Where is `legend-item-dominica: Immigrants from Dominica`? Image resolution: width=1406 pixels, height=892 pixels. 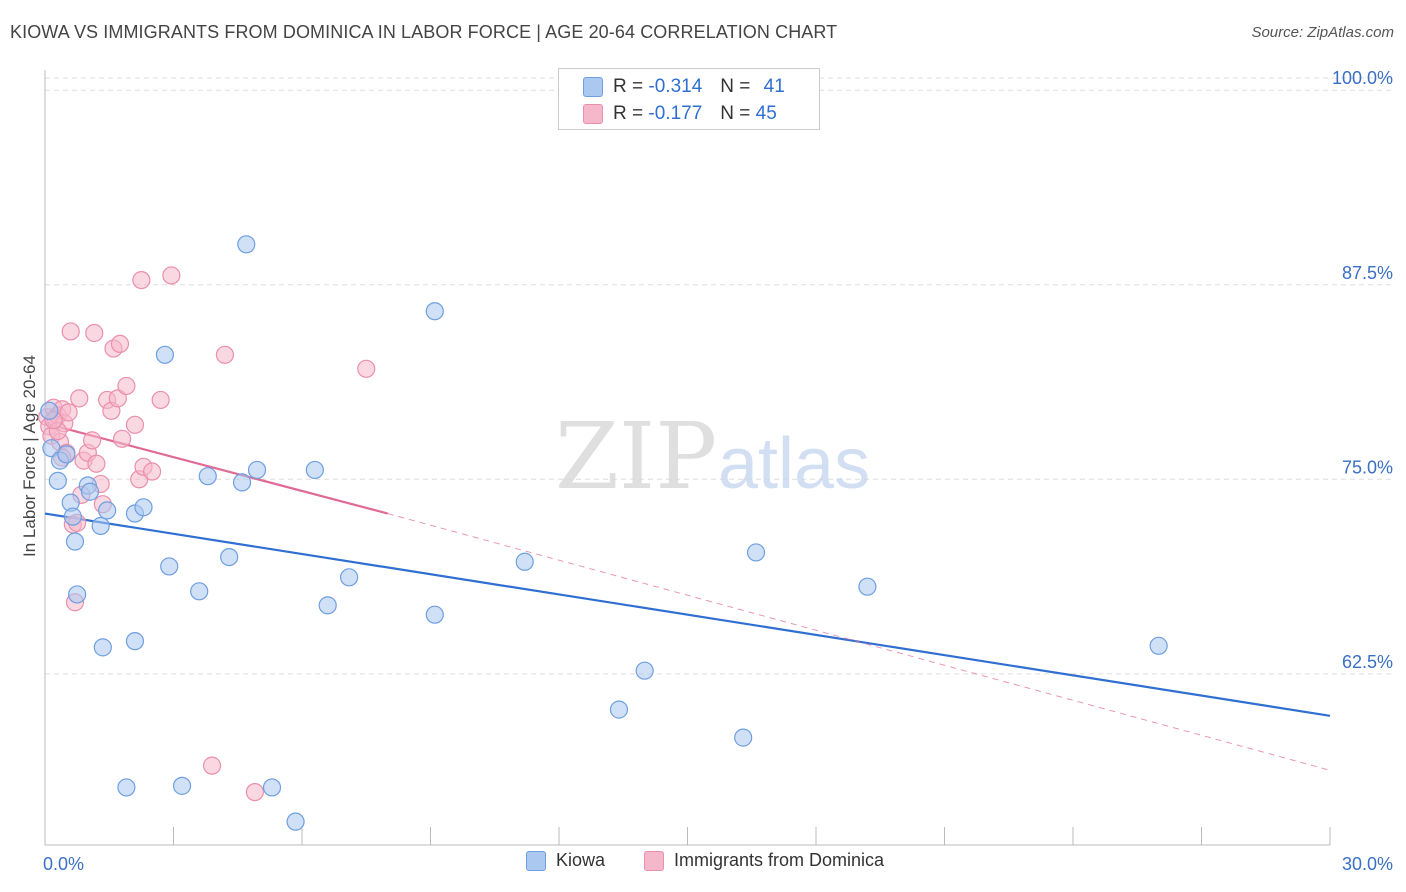 legend-item-dominica: Immigrants from Dominica is located at coordinates (764, 860).